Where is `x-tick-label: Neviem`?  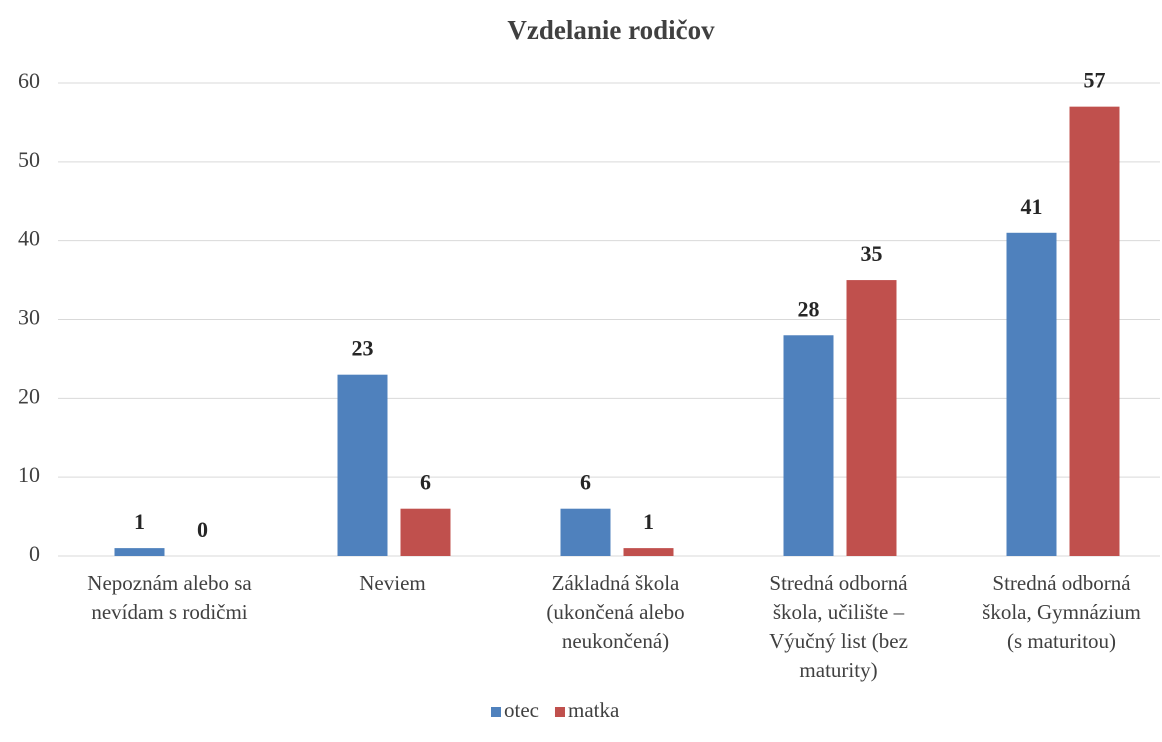
x-tick-label: Neviem is located at coordinates (392, 583).